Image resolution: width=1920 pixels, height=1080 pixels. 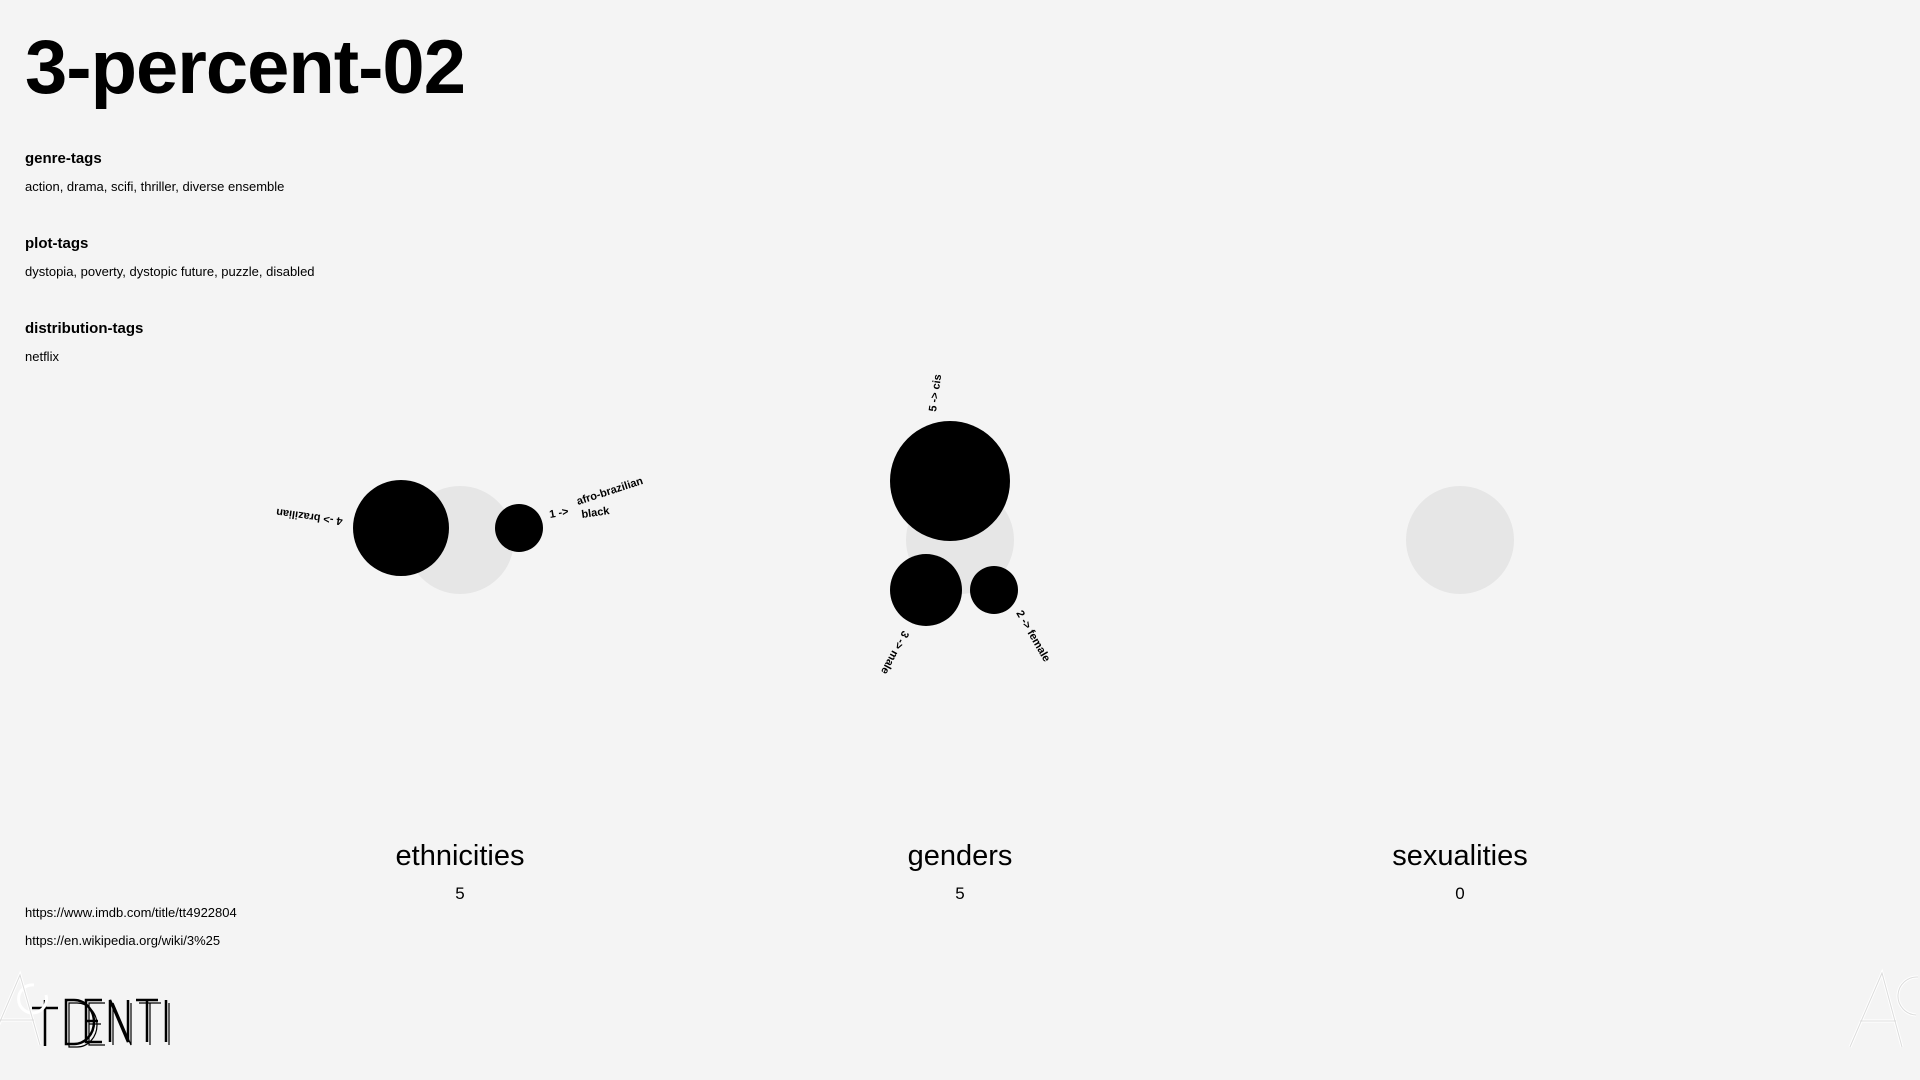 I want to click on gender-bubble-male, so click(x=926, y=590).